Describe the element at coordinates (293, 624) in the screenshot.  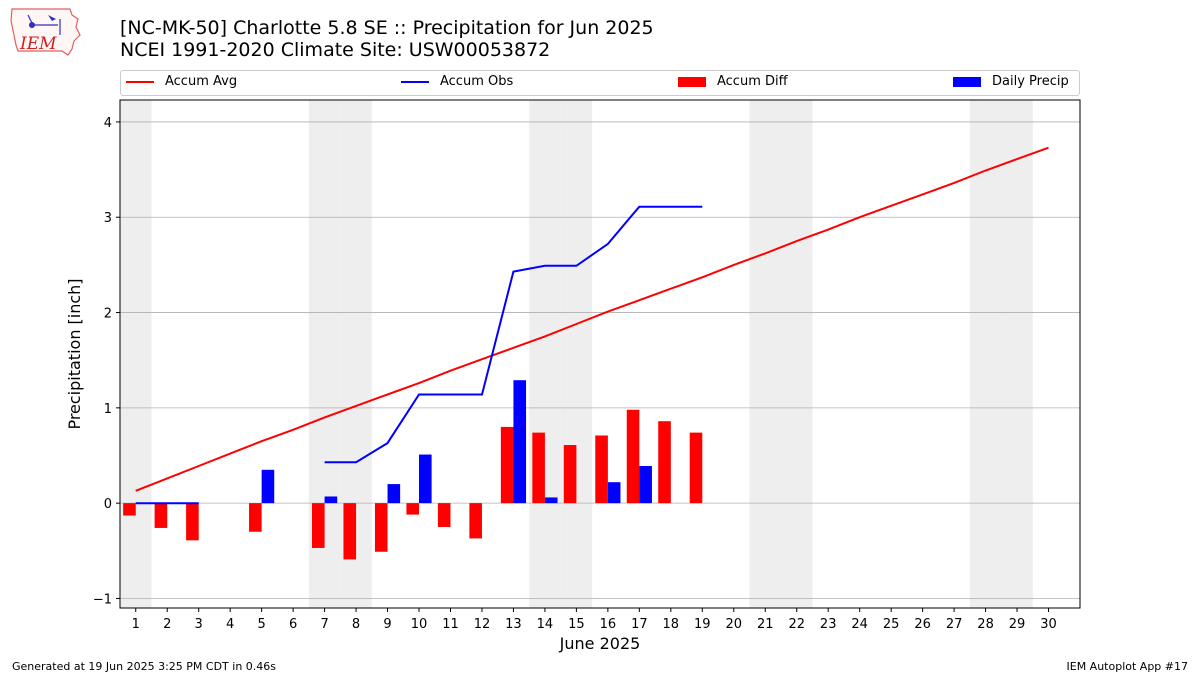
I see `x-tick-label-6: 6` at that location.